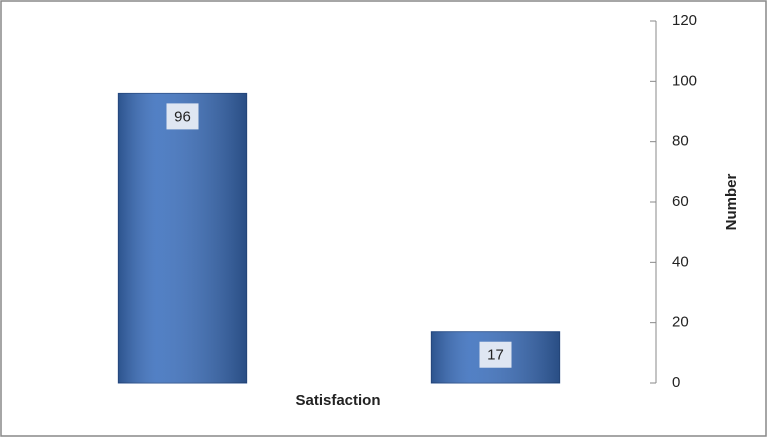 Image resolution: width=768 pixels, height=438 pixels. Describe the element at coordinates (680, 322) in the screenshot. I see `y-tick-label: 20` at that location.